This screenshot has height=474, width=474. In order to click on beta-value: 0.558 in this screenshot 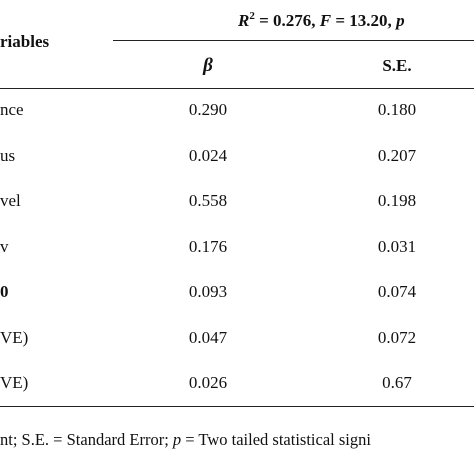, I will do `click(208, 200)`.